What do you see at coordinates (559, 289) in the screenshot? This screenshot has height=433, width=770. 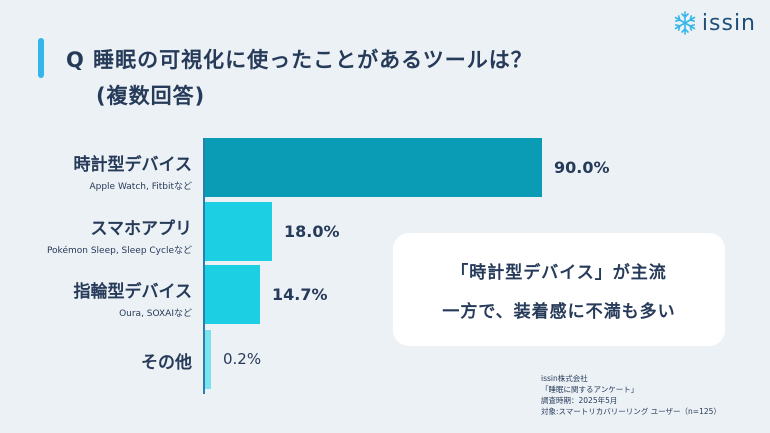 I see `callout-box: 「時計型デバイス」が主流 一方で、装着感に不満も多い` at bounding box center [559, 289].